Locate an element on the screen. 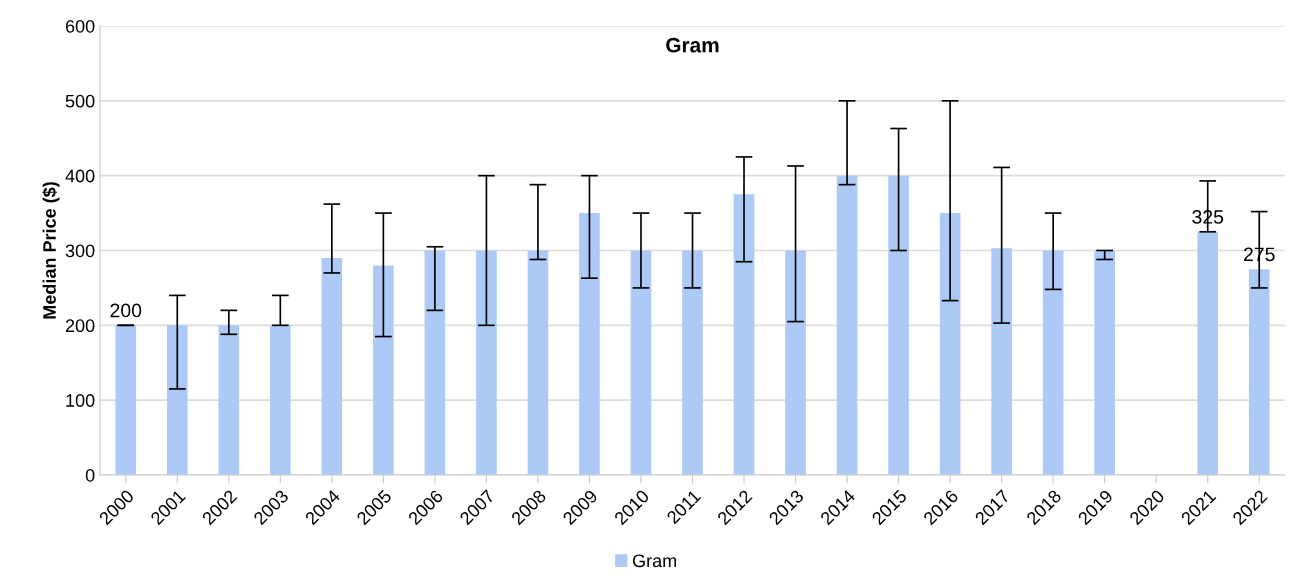 The height and width of the screenshot is (587, 1293). y-tick-label: 100 is located at coordinates (80, 400).